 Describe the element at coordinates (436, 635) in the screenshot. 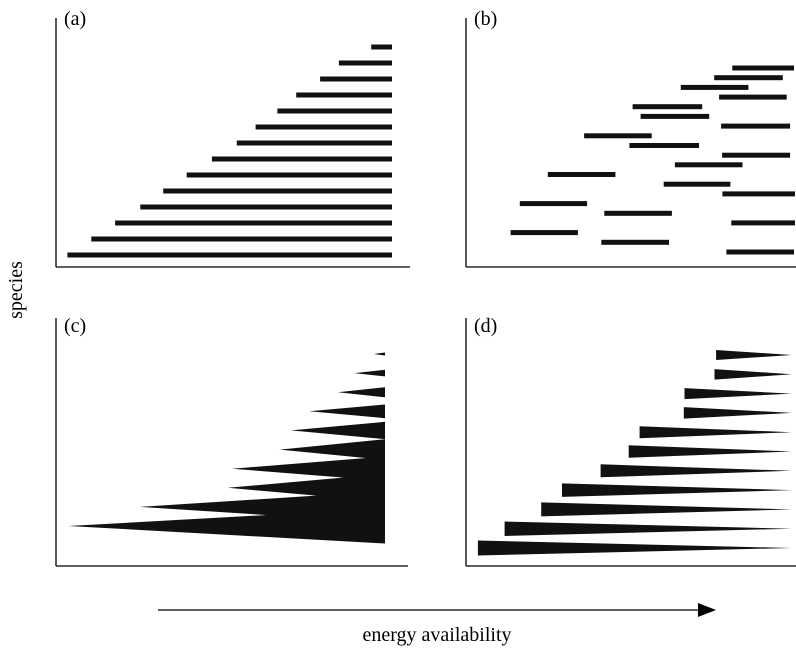

I see `x-axis-label: energy availability` at that location.